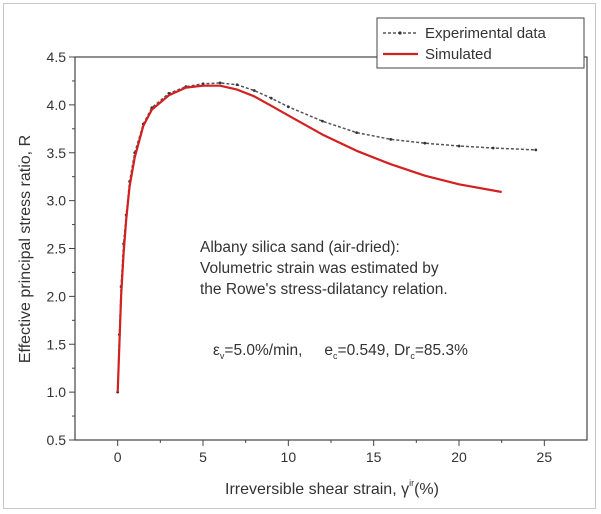  I want to click on y-tick-label: 1.0, so click(57, 392).